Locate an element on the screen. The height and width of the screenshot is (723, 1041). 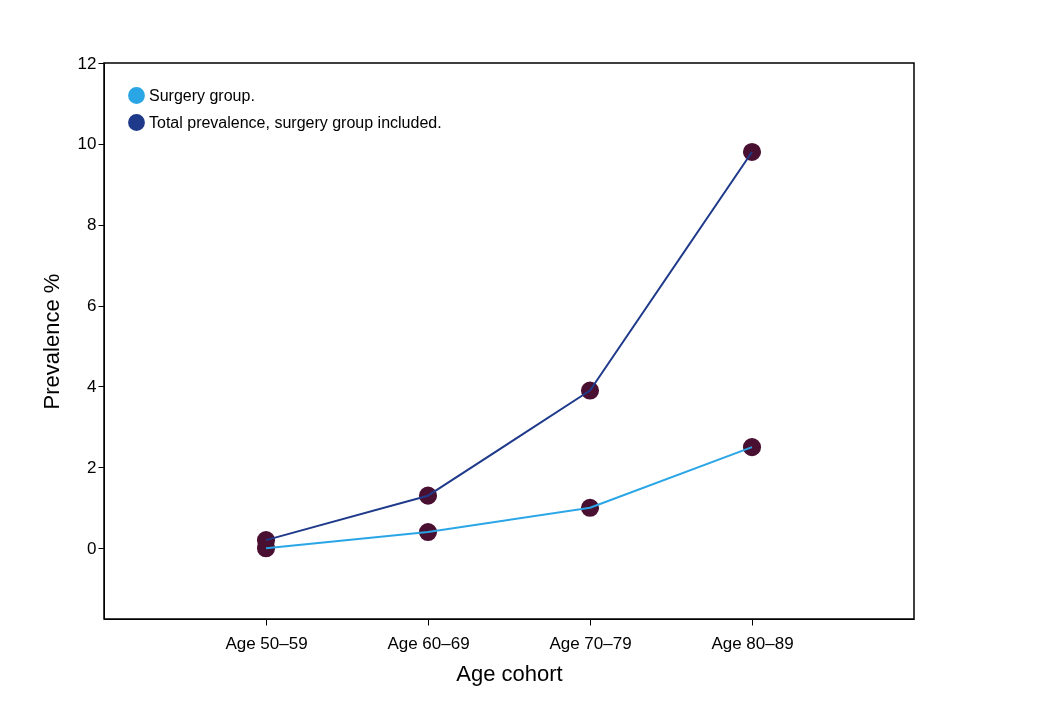
x-axis-title: Age cohort is located at coordinates (509, 673).